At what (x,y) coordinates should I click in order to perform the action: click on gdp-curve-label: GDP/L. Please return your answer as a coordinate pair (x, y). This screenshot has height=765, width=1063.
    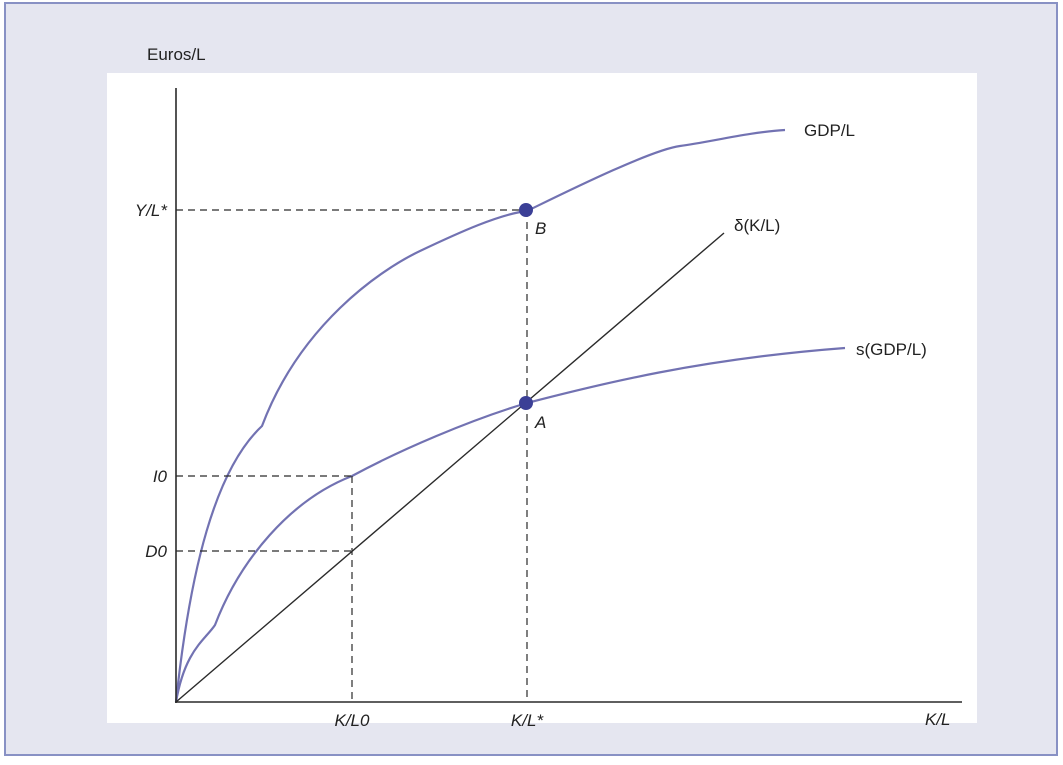
    Looking at the image, I should click on (829, 130).